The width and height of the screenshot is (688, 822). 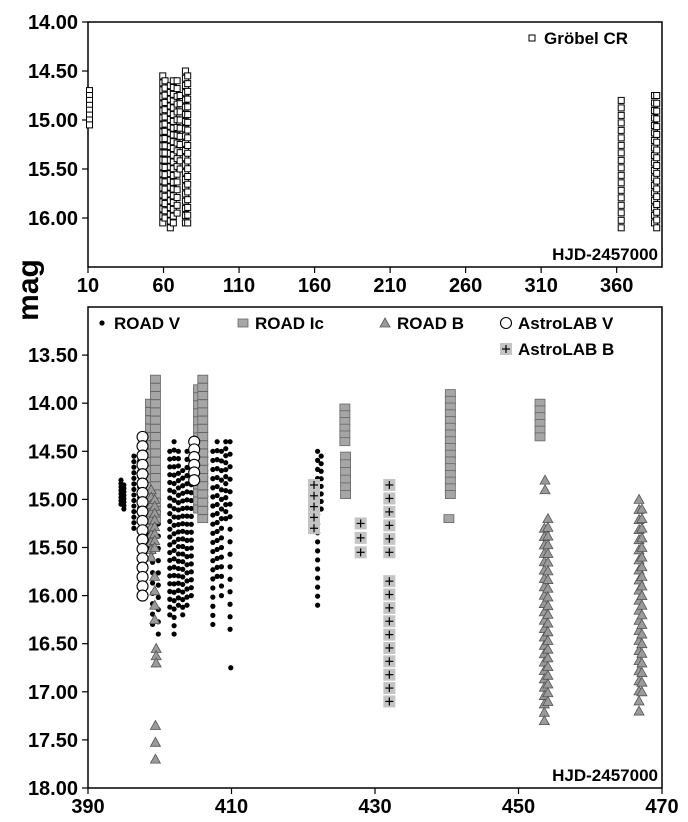 What do you see at coordinates (168, 516) in the screenshot?
I see `bottom-series-astrolab-v` at bounding box center [168, 516].